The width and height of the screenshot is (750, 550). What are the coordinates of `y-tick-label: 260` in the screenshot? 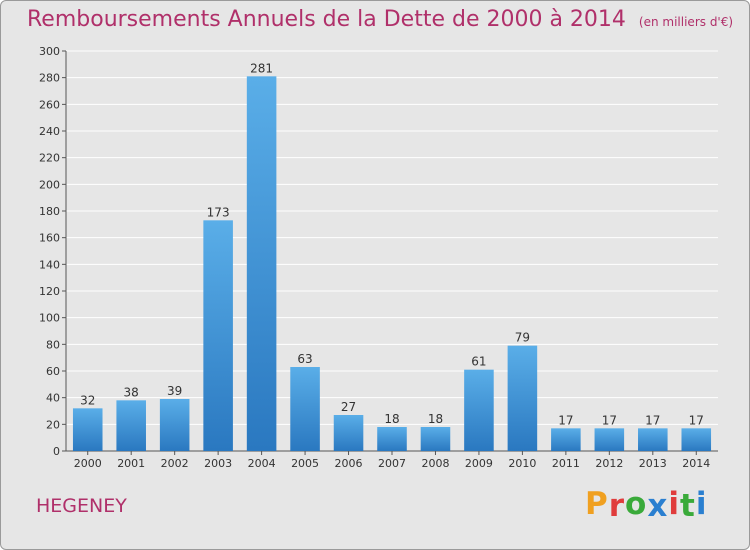 It's located at (49, 104).